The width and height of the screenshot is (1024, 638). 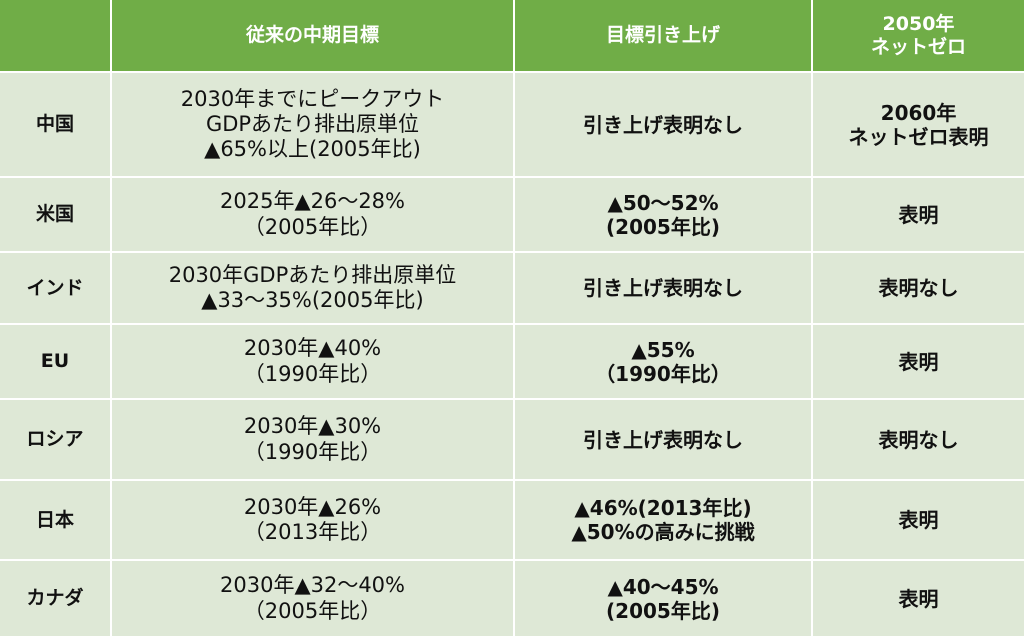 I want to click on previous-line: GDPあたり排出原単位, so click(x=312, y=123).